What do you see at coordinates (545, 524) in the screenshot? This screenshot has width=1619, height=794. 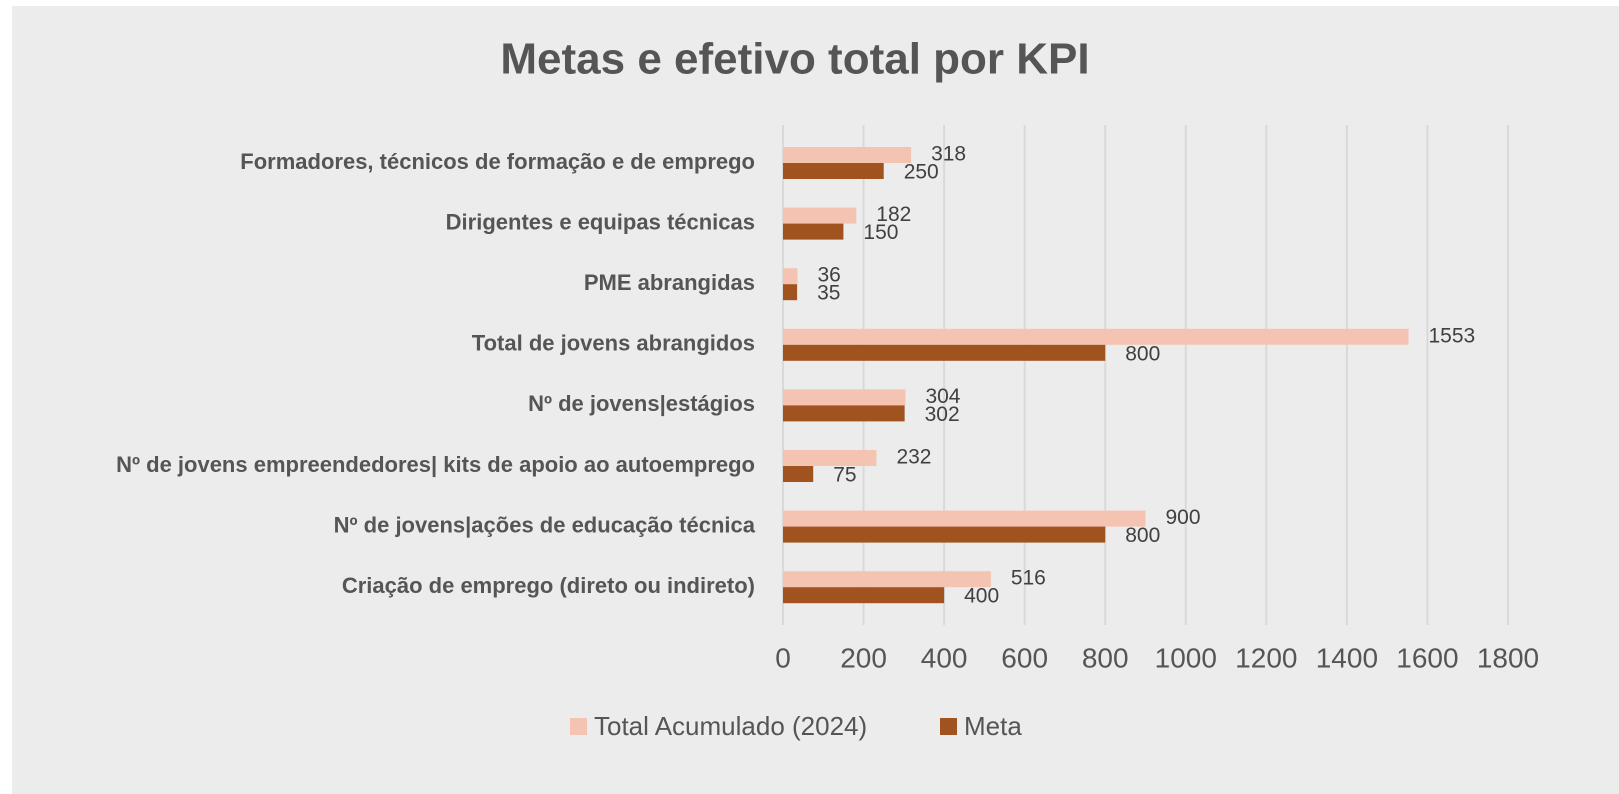 I see `y-tick-label: Nº de jovens|ações de educação técnica` at bounding box center [545, 524].